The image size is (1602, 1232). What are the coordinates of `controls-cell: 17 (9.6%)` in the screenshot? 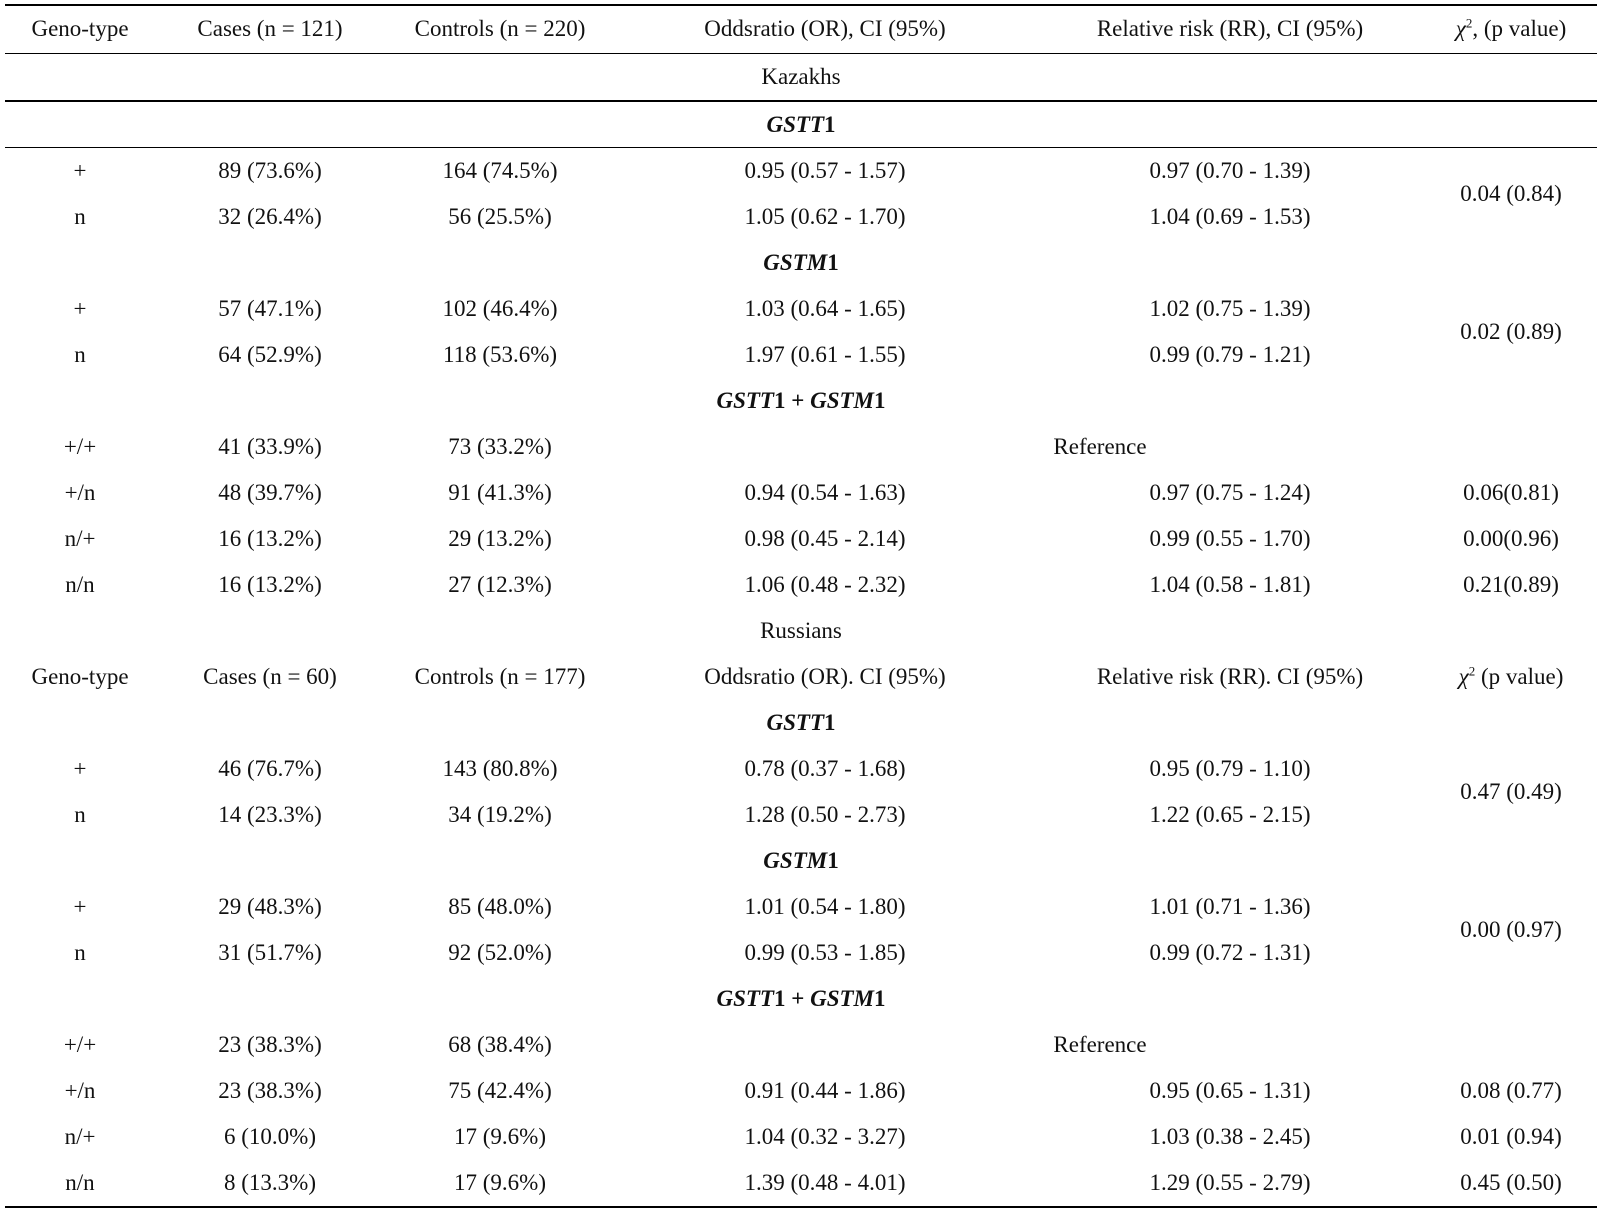 It's located at (500, 1136).